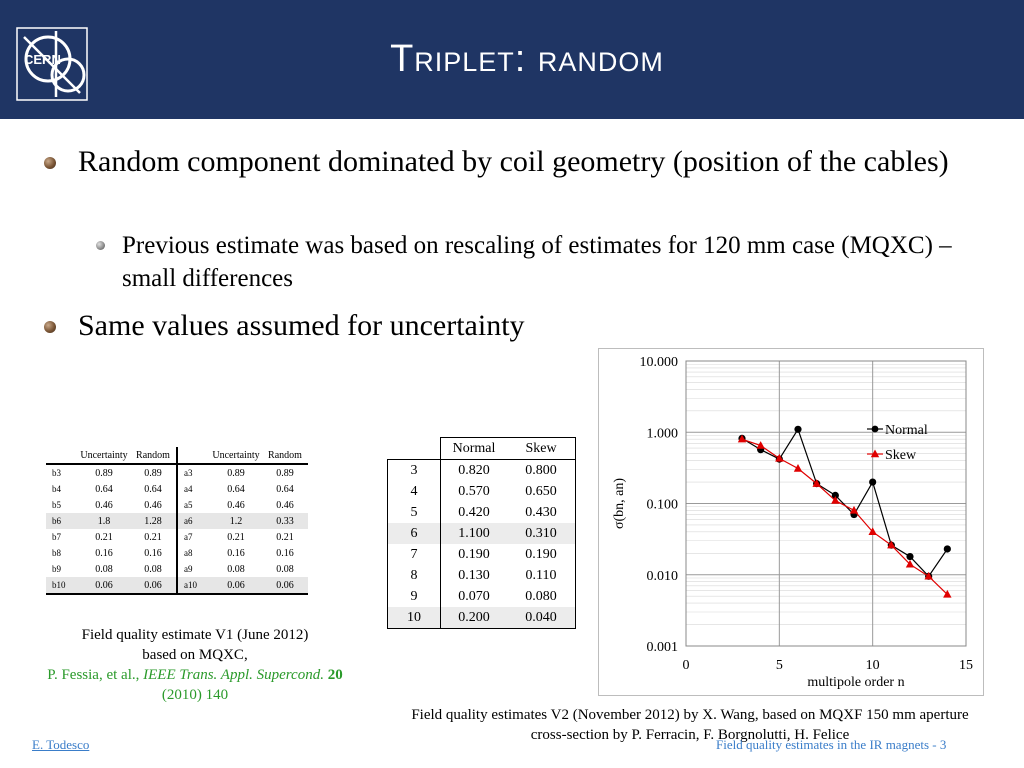 The image size is (1024, 768). What do you see at coordinates (177, 472) in the screenshot?
I see `table-row: b3 0.89 0.89 a3 0.89 0.89` at bounding box center [177, 472].